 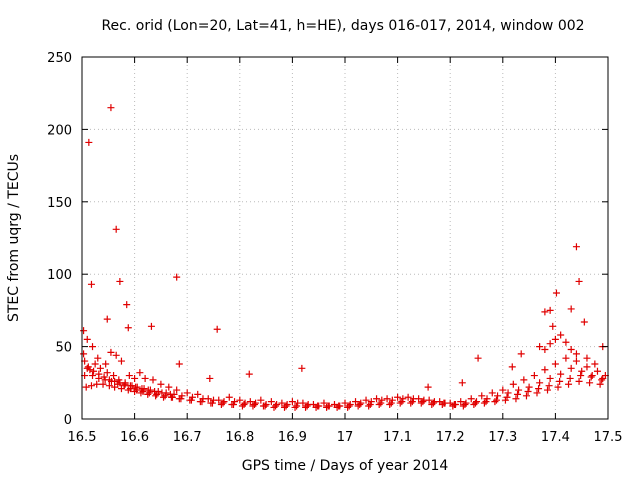 I want to click on x-tick-label: 17.3, so click(x=502, y=437).